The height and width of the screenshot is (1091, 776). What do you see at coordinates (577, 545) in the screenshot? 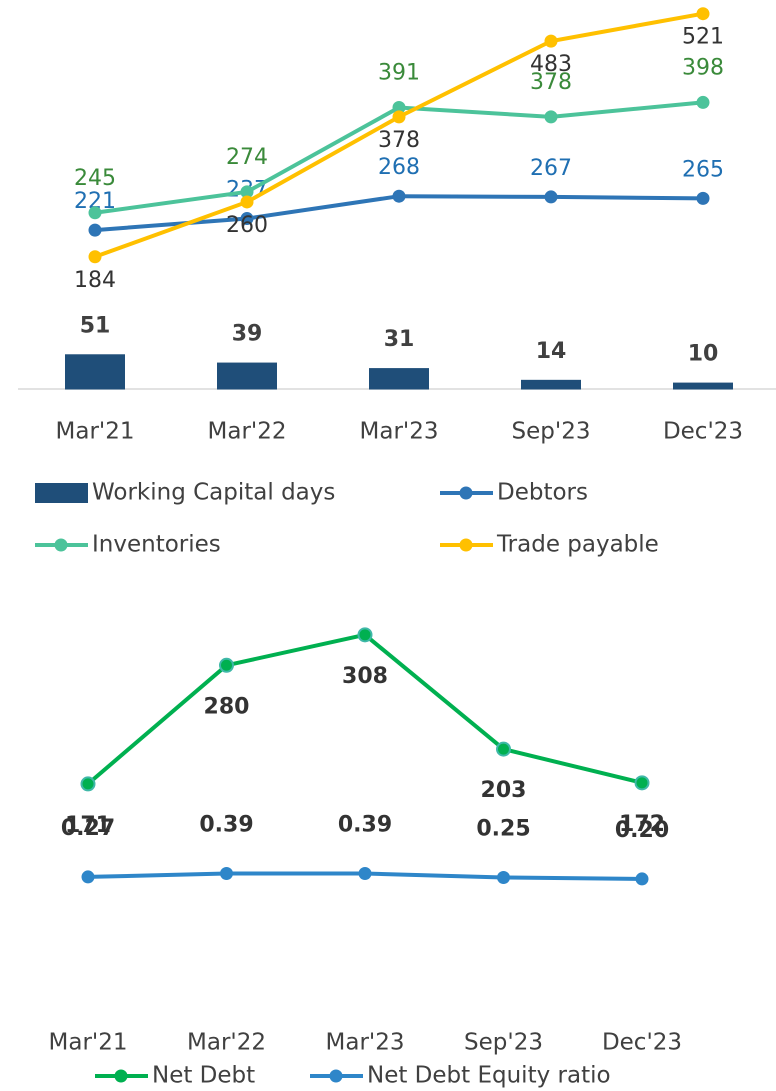
I see `legend-label: Trade payable` at bounding box center [577, 545].